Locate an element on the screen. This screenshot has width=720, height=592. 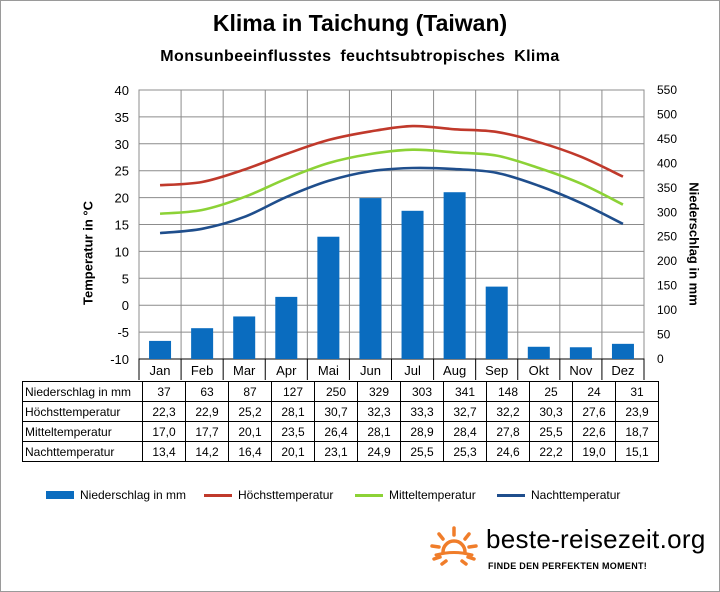
y-tick-right: 350 is located at coordinates (667, 188).